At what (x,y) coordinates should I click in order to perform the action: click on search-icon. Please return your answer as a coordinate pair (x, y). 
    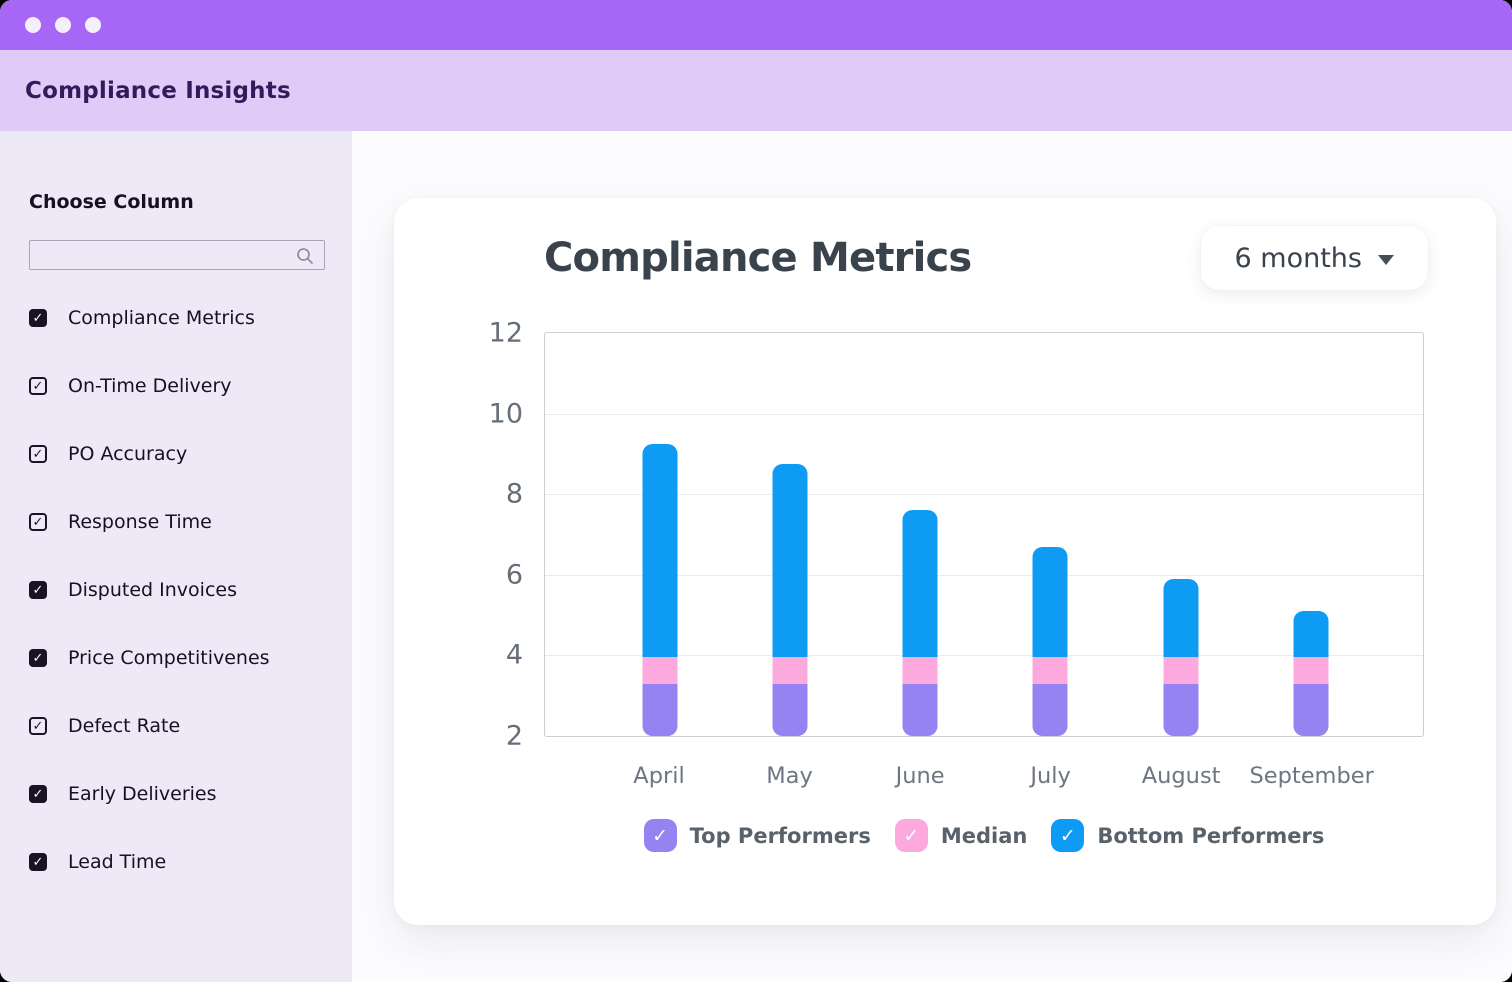
    Looking at the image, I should click on (305, 256).